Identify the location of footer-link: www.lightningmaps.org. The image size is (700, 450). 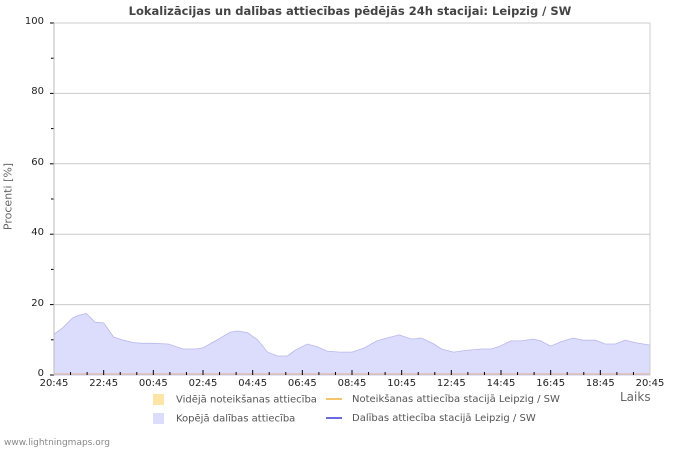
(57, 443).